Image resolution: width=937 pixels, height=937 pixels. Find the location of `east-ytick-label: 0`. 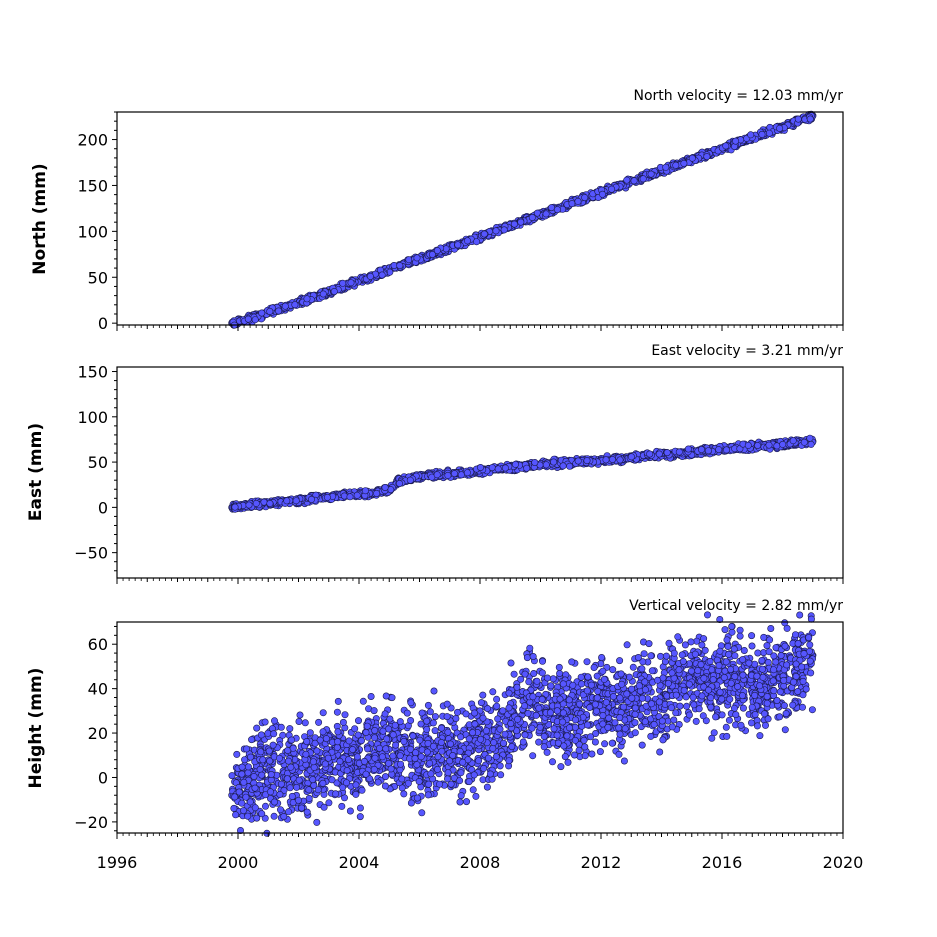

east-ytick-label: 0 is located at coordinates (103, 507).